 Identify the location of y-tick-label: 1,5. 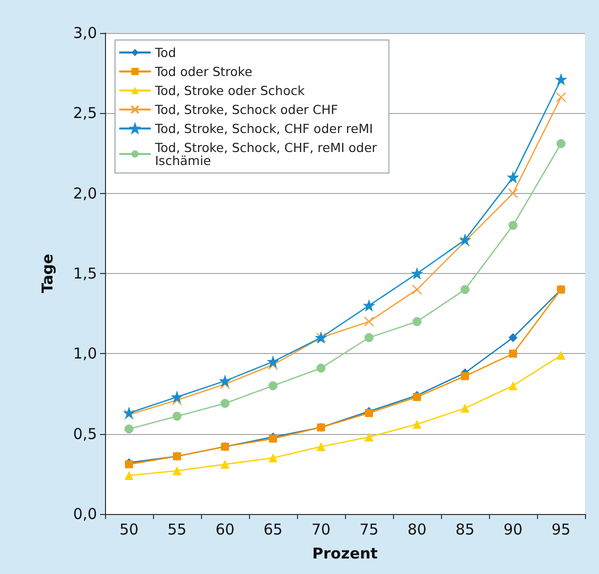
(85, 273).